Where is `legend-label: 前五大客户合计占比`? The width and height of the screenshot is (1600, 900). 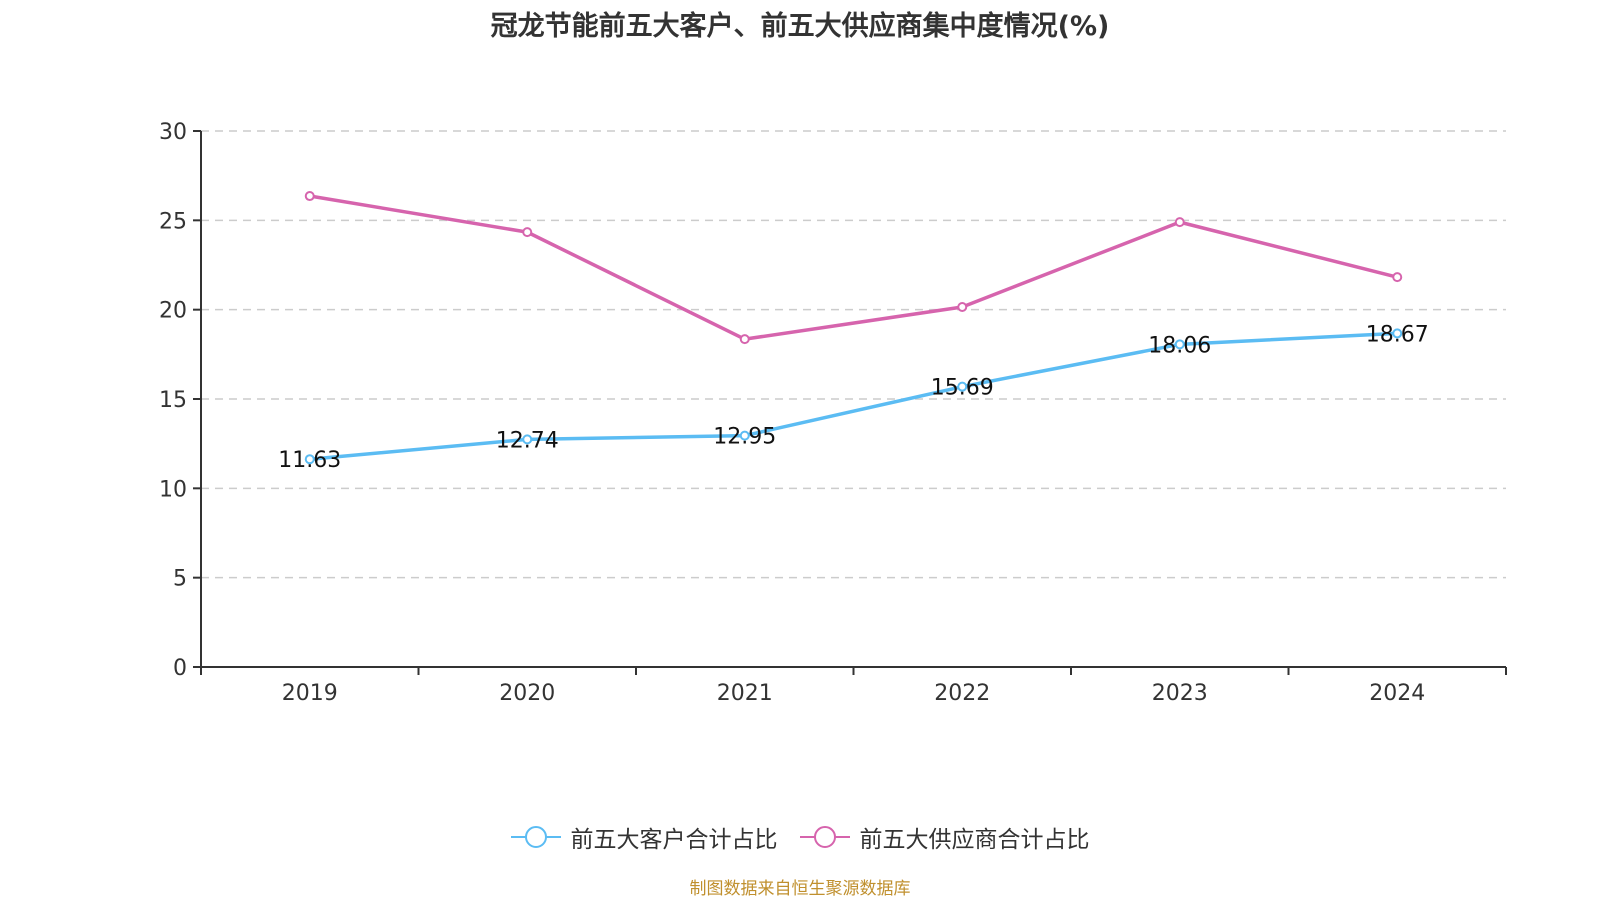 legend-label: 前五大客户合计占比 is located at coordinates (674, 840).